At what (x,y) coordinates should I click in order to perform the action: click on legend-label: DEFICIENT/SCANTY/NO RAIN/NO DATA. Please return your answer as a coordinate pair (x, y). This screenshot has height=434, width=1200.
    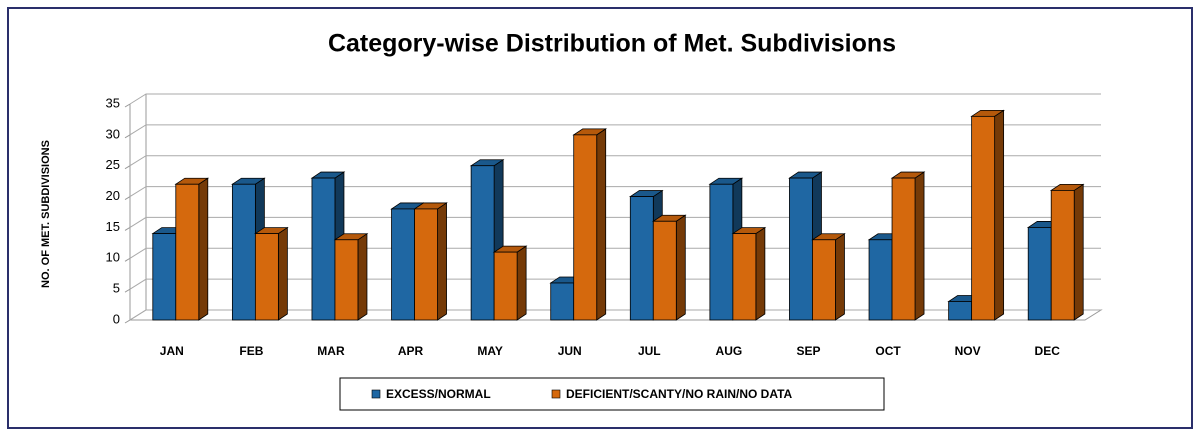
    Looking at the image, I should click on (679, 394).